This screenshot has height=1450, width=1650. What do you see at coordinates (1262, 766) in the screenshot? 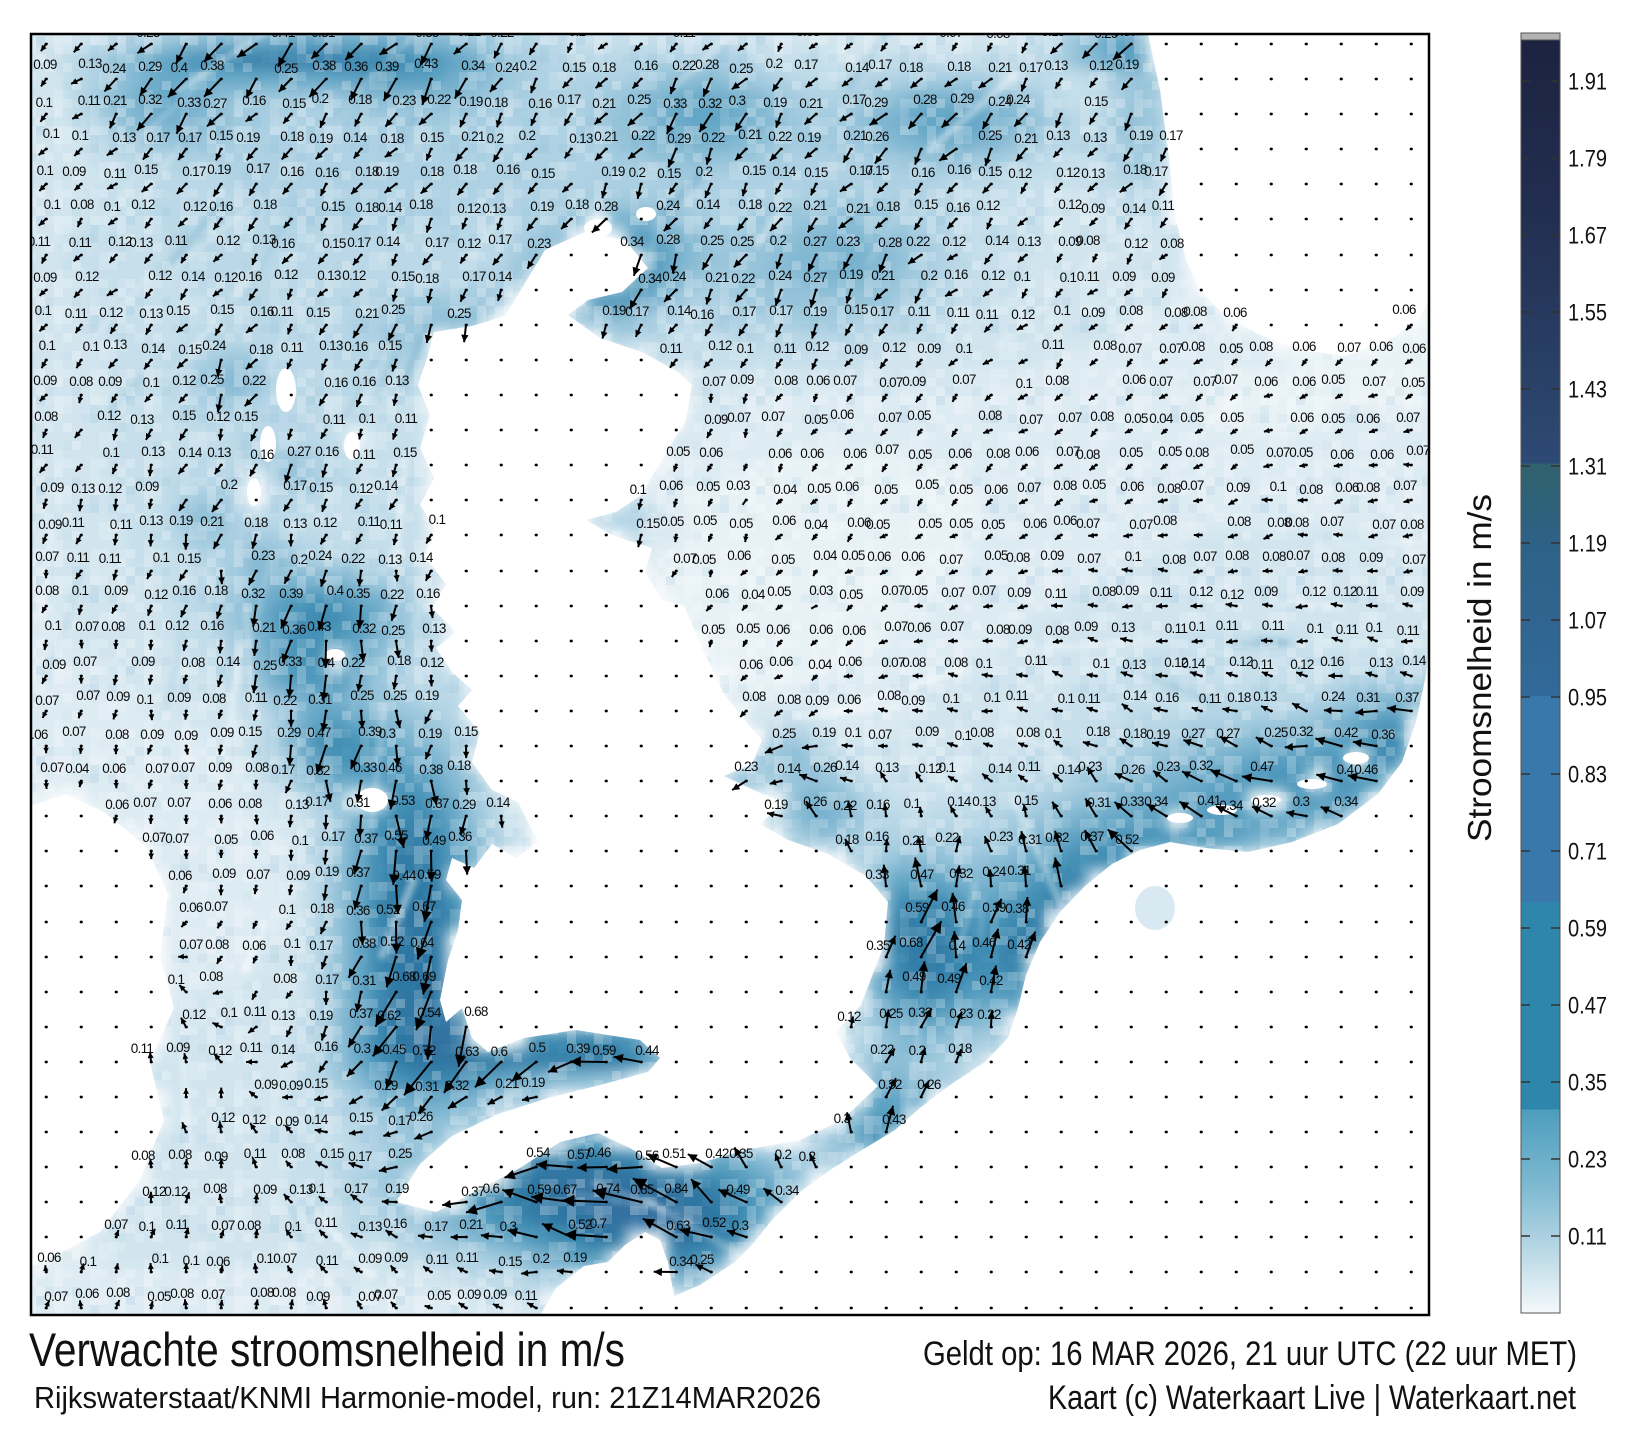
I see `svg-text: 0.47` at bounding box center [1262, 766].